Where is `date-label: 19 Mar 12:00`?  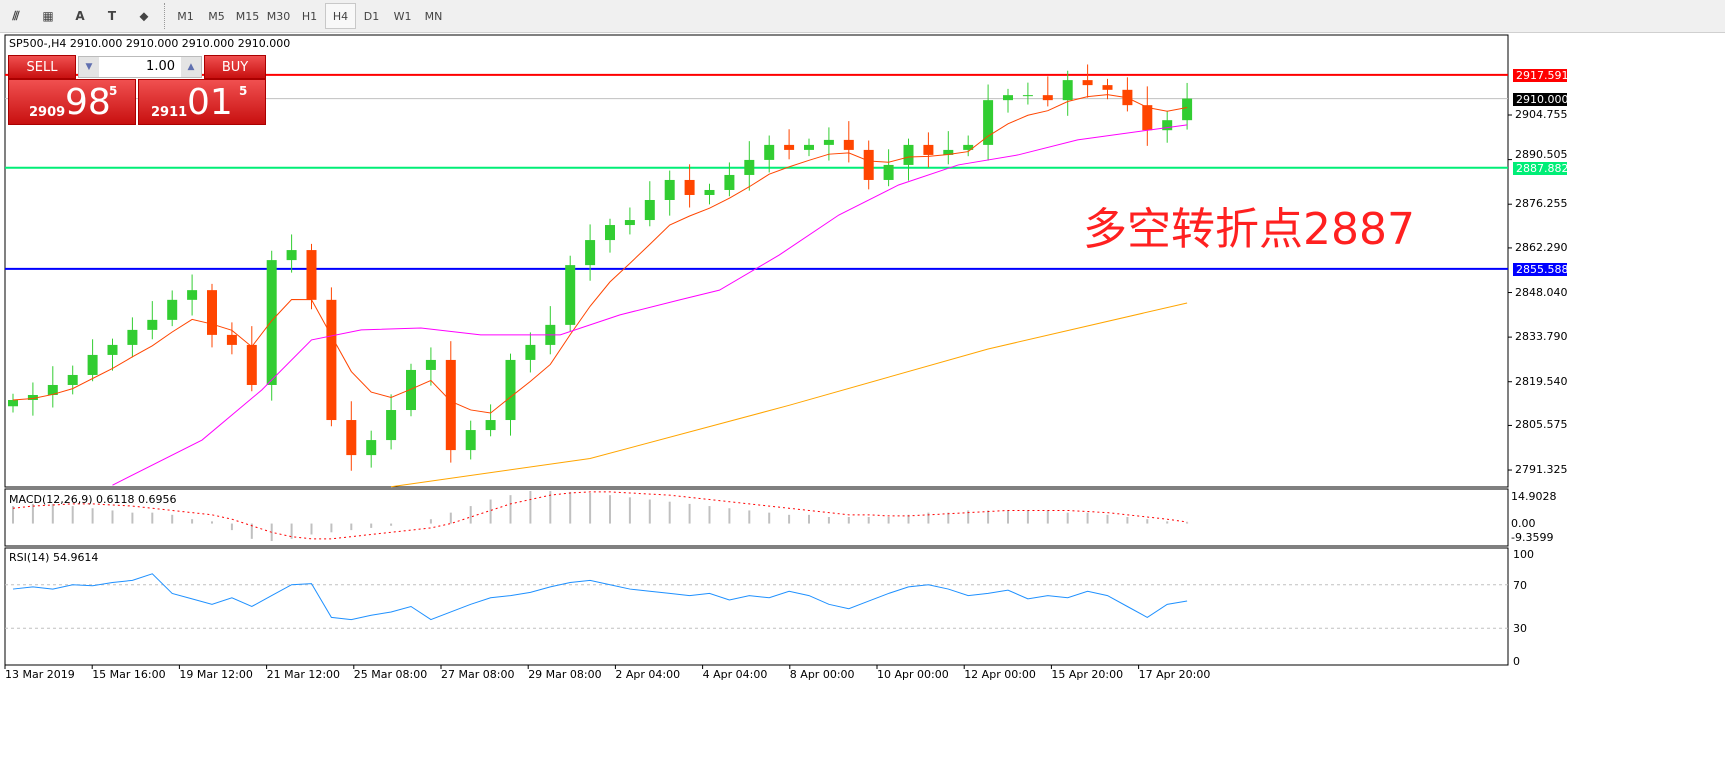
date-label: 19 Mar 12:00 is located at coordinates (216, 674).